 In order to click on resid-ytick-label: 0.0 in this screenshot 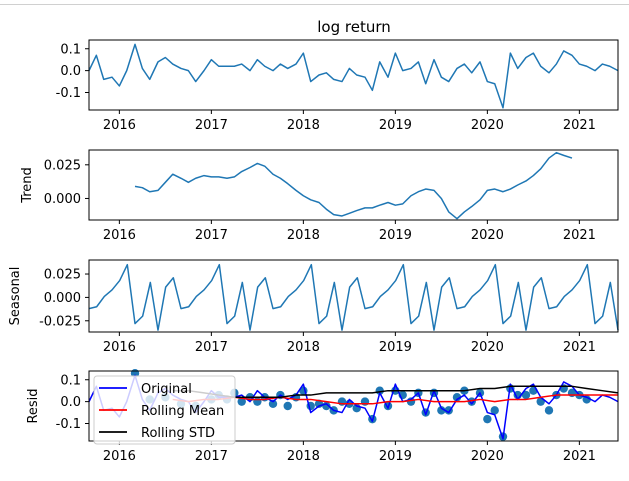, I will do `click(70, 402)`.